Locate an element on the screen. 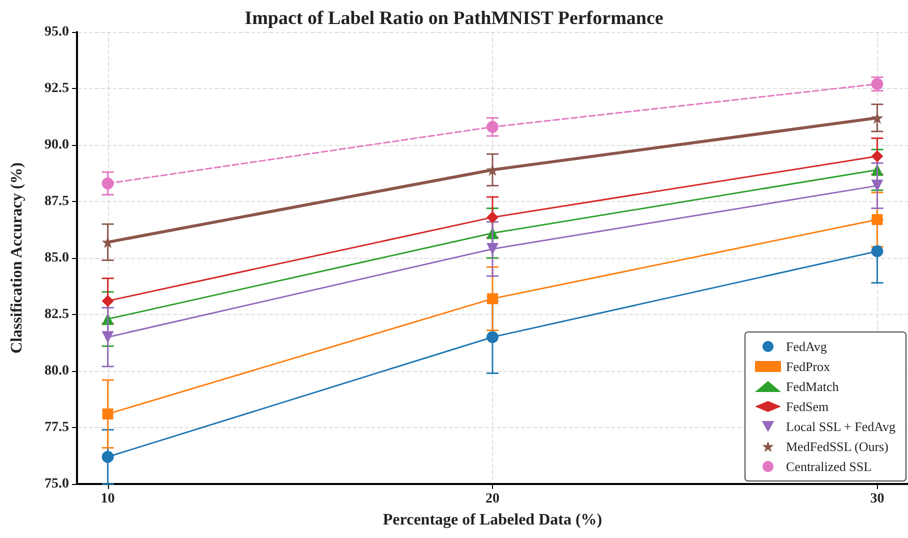 The height and width of the screenshot is (538, 908). legend-label: Centralized SSL is located at coordinates (829, 466).